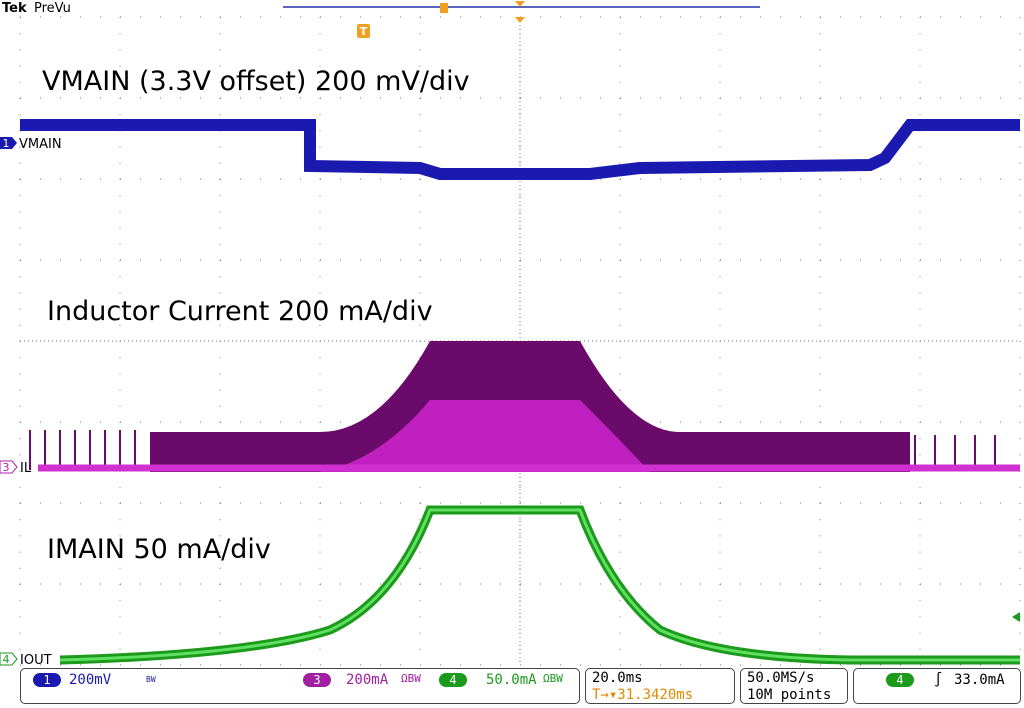 The height and width of the screenshot is (708, 1024). I want to click on record-length: 10M points, so click(789, 695).